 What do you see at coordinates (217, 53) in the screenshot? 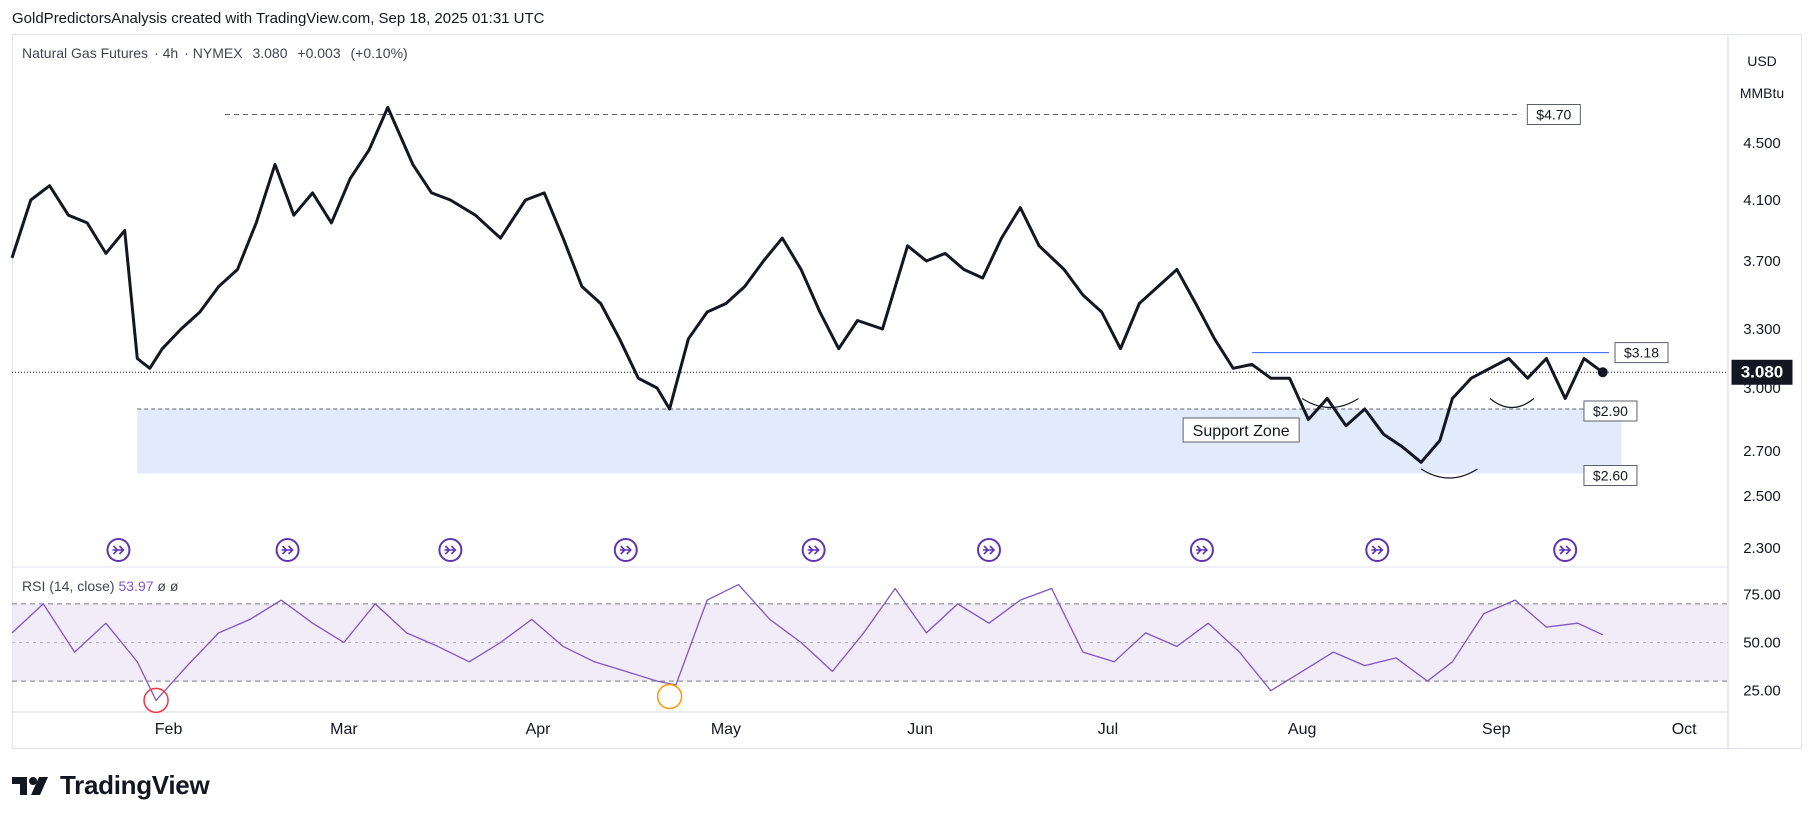
I see `legend-exchange: NYMEX` at bounding box center [217, 53].